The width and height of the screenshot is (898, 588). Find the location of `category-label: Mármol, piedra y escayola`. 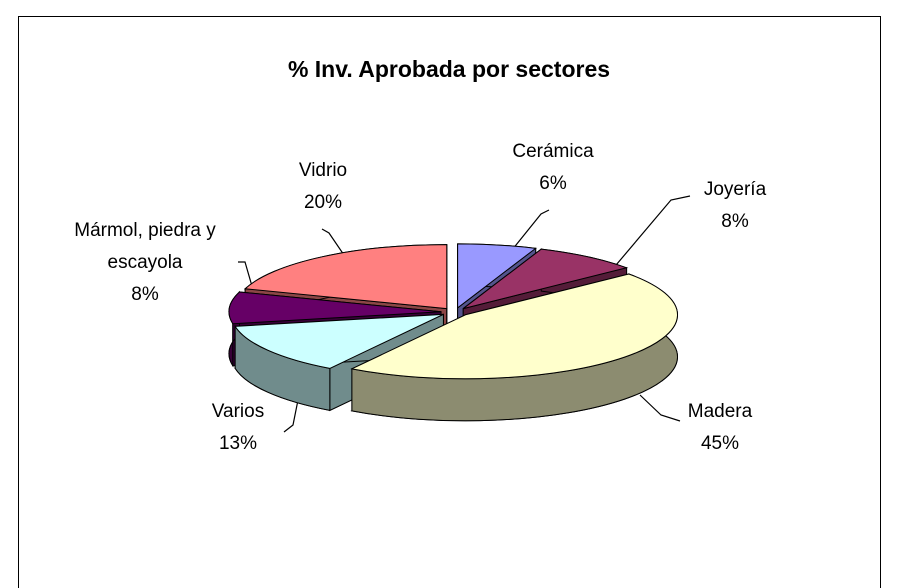

category-label: Mármol, piedra y escayola is located at coordinates (145, 246).